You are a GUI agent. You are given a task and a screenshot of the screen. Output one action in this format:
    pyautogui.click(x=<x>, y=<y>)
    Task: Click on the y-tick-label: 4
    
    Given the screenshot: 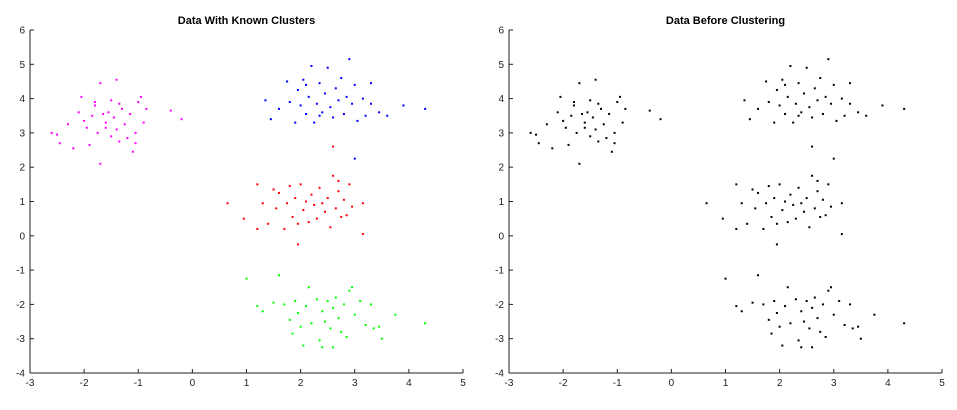 What is the action you would take?
    pyautogui.click(x=501, y=99)
    